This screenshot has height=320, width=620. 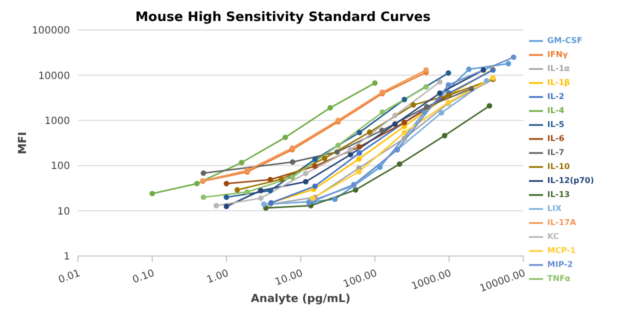 What do you see at coordinates (67, 257) in the screenshot?
I see `y-tick-label: 1` at bounding box center [67, 257].